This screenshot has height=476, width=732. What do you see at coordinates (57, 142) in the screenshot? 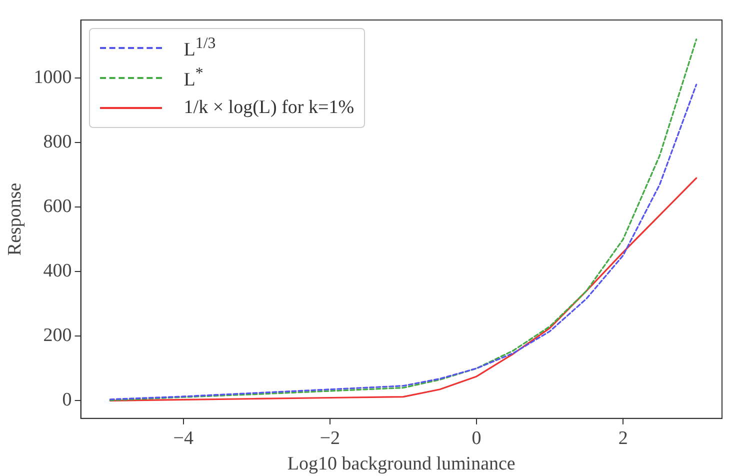
I see `y-tick-label: 800` at bounding box center [57, 142].